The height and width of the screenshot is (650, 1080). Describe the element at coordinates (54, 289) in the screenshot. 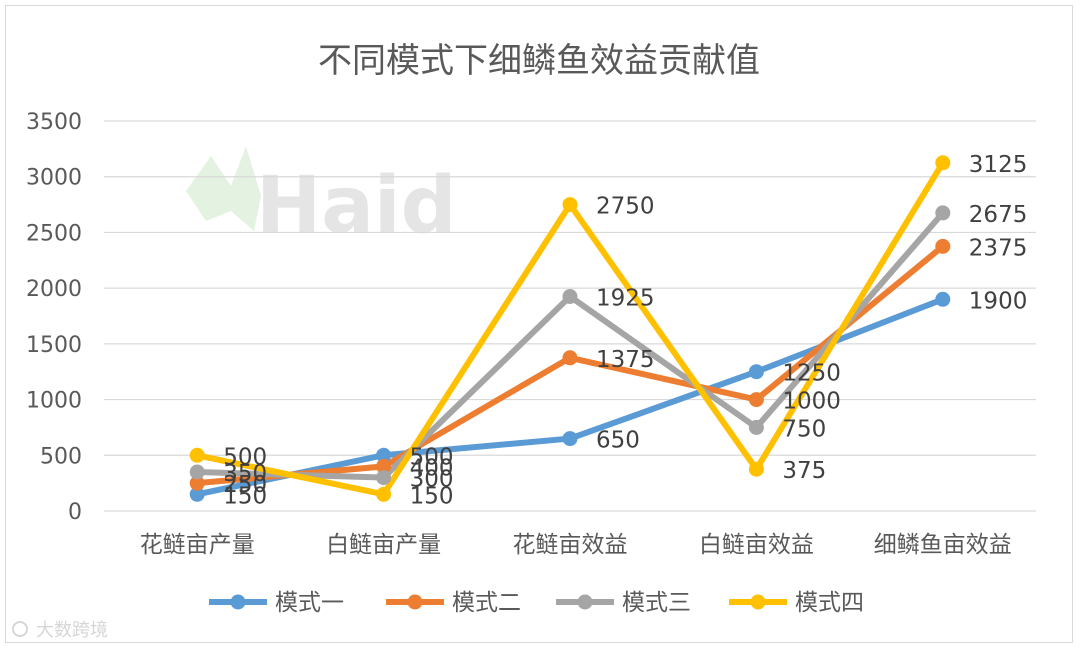

I see `y-tick-label: 2000` at that location.